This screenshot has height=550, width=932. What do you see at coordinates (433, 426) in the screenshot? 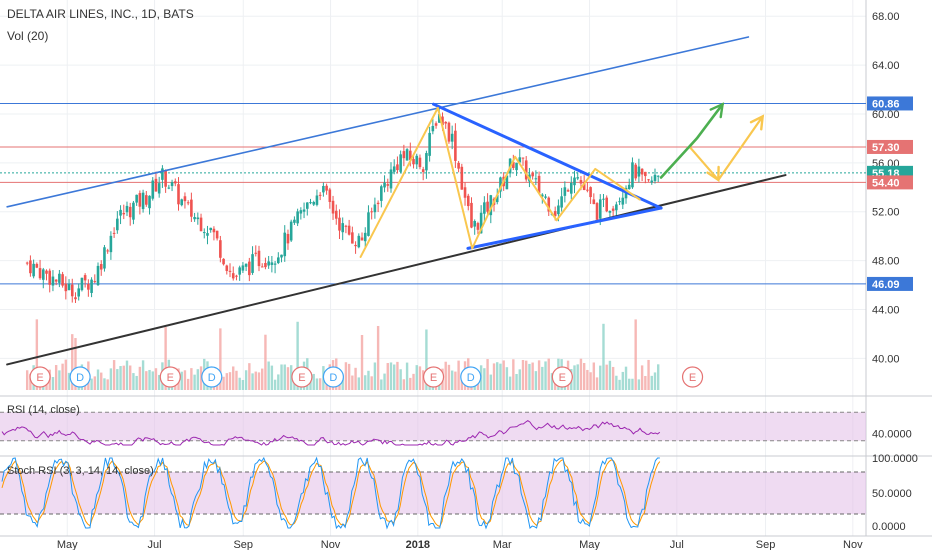
I see `rsi-band` at bounding box center [433, 426].